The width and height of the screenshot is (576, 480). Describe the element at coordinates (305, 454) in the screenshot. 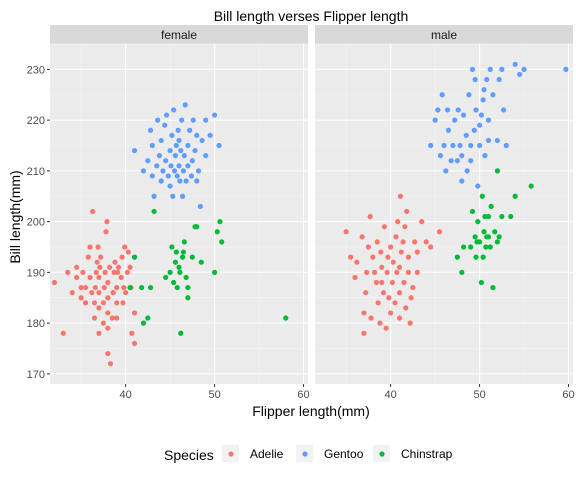

I see `legend-swatch` at that location.